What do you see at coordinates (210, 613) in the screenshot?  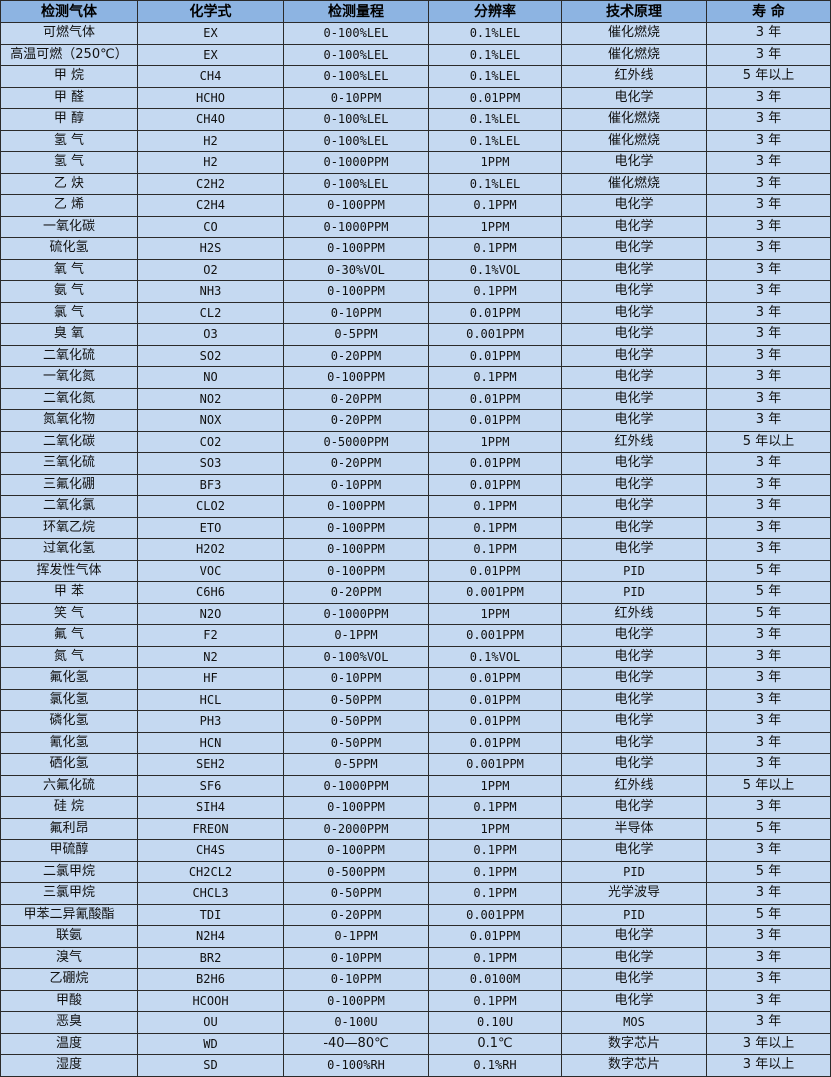 I see `formula-cell: N2O` at bounding box center [210, 613].